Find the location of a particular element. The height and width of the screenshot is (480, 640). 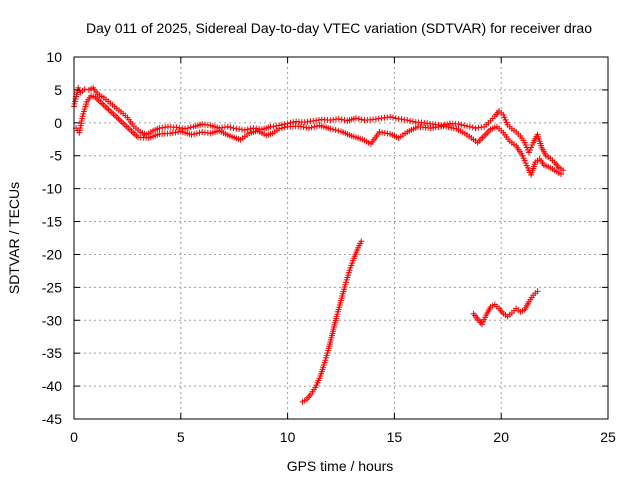

y-tick-label: -25 is located at coordinates (52, 287).